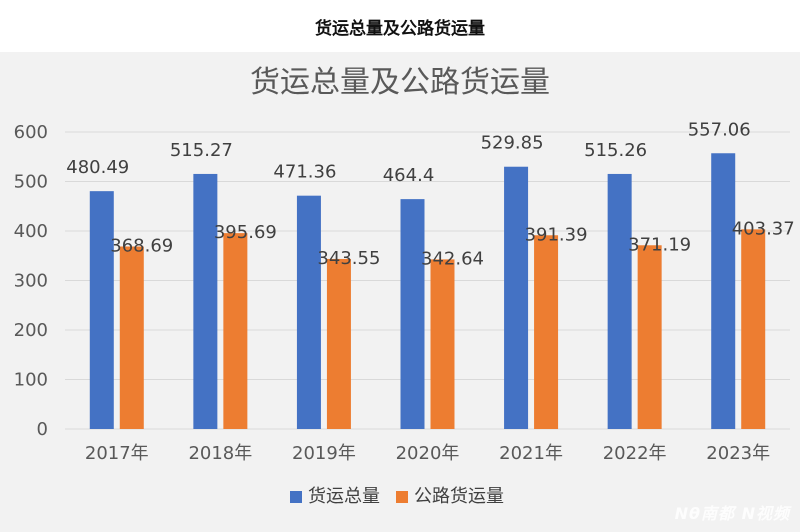  Describe the element at coordinates (324, 453) in the screenshot. I see `x-tick-label: 2019年` at that location.